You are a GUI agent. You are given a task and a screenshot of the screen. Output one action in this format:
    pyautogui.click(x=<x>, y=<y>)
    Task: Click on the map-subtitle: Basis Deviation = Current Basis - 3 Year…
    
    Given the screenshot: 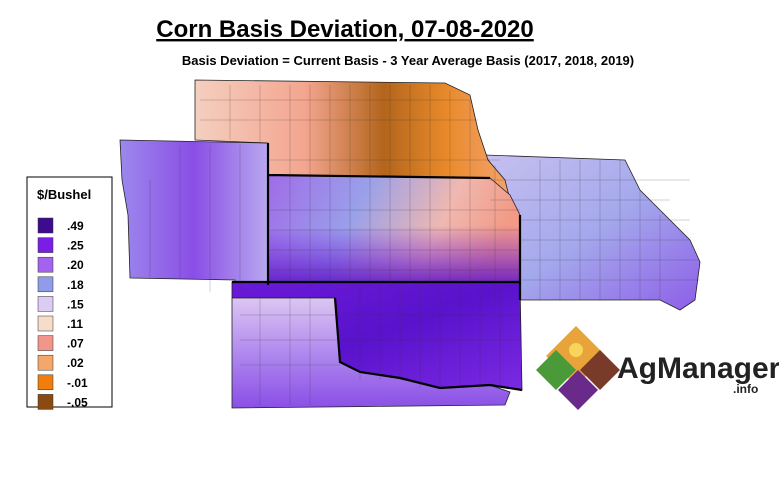 What is the action you would take?
    pyautogui.click(x=408, y=60)
    